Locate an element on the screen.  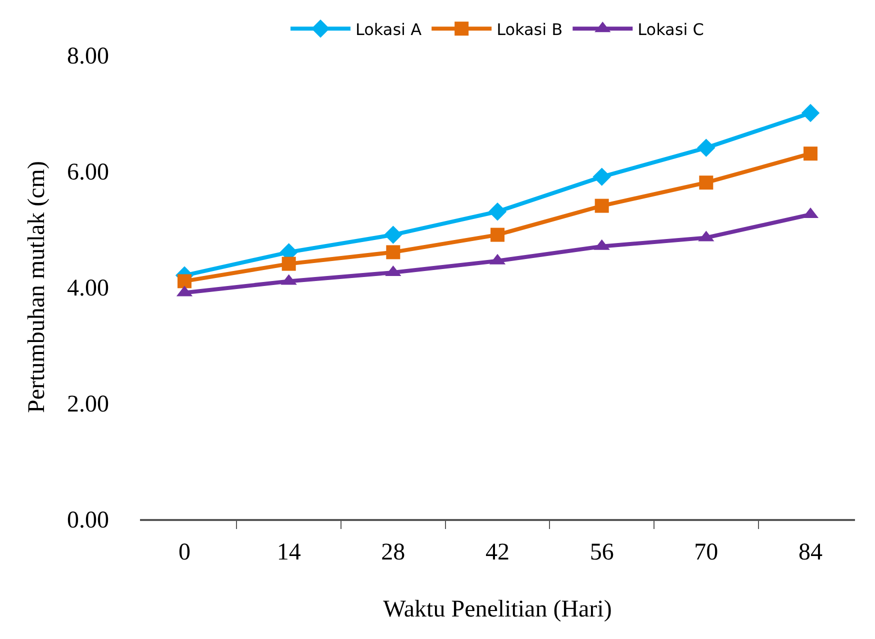
legend-label: Lokasi B is located at coordinates (529, 29).